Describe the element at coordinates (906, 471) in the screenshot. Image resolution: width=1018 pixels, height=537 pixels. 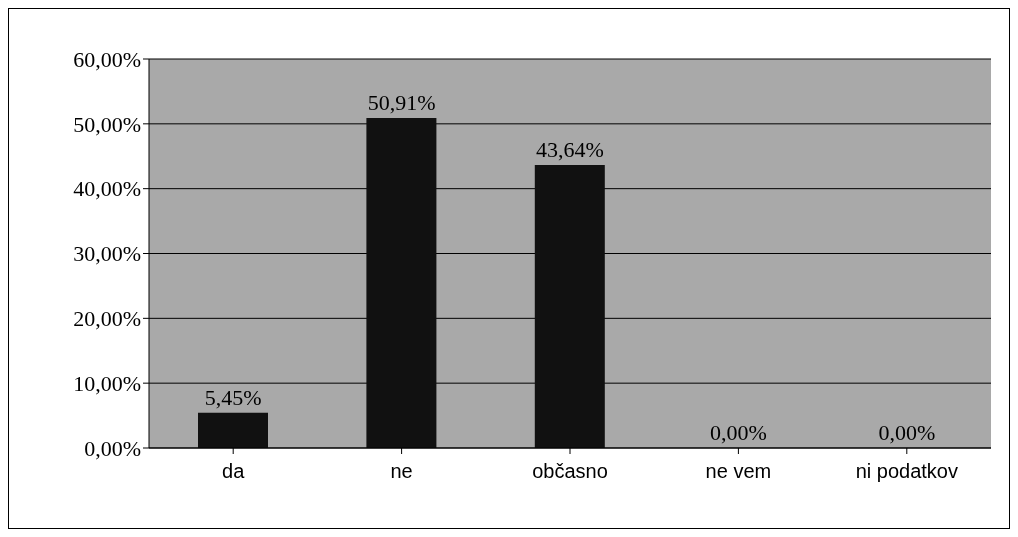
I see `x-tick-label: ni podatkov` at that location.